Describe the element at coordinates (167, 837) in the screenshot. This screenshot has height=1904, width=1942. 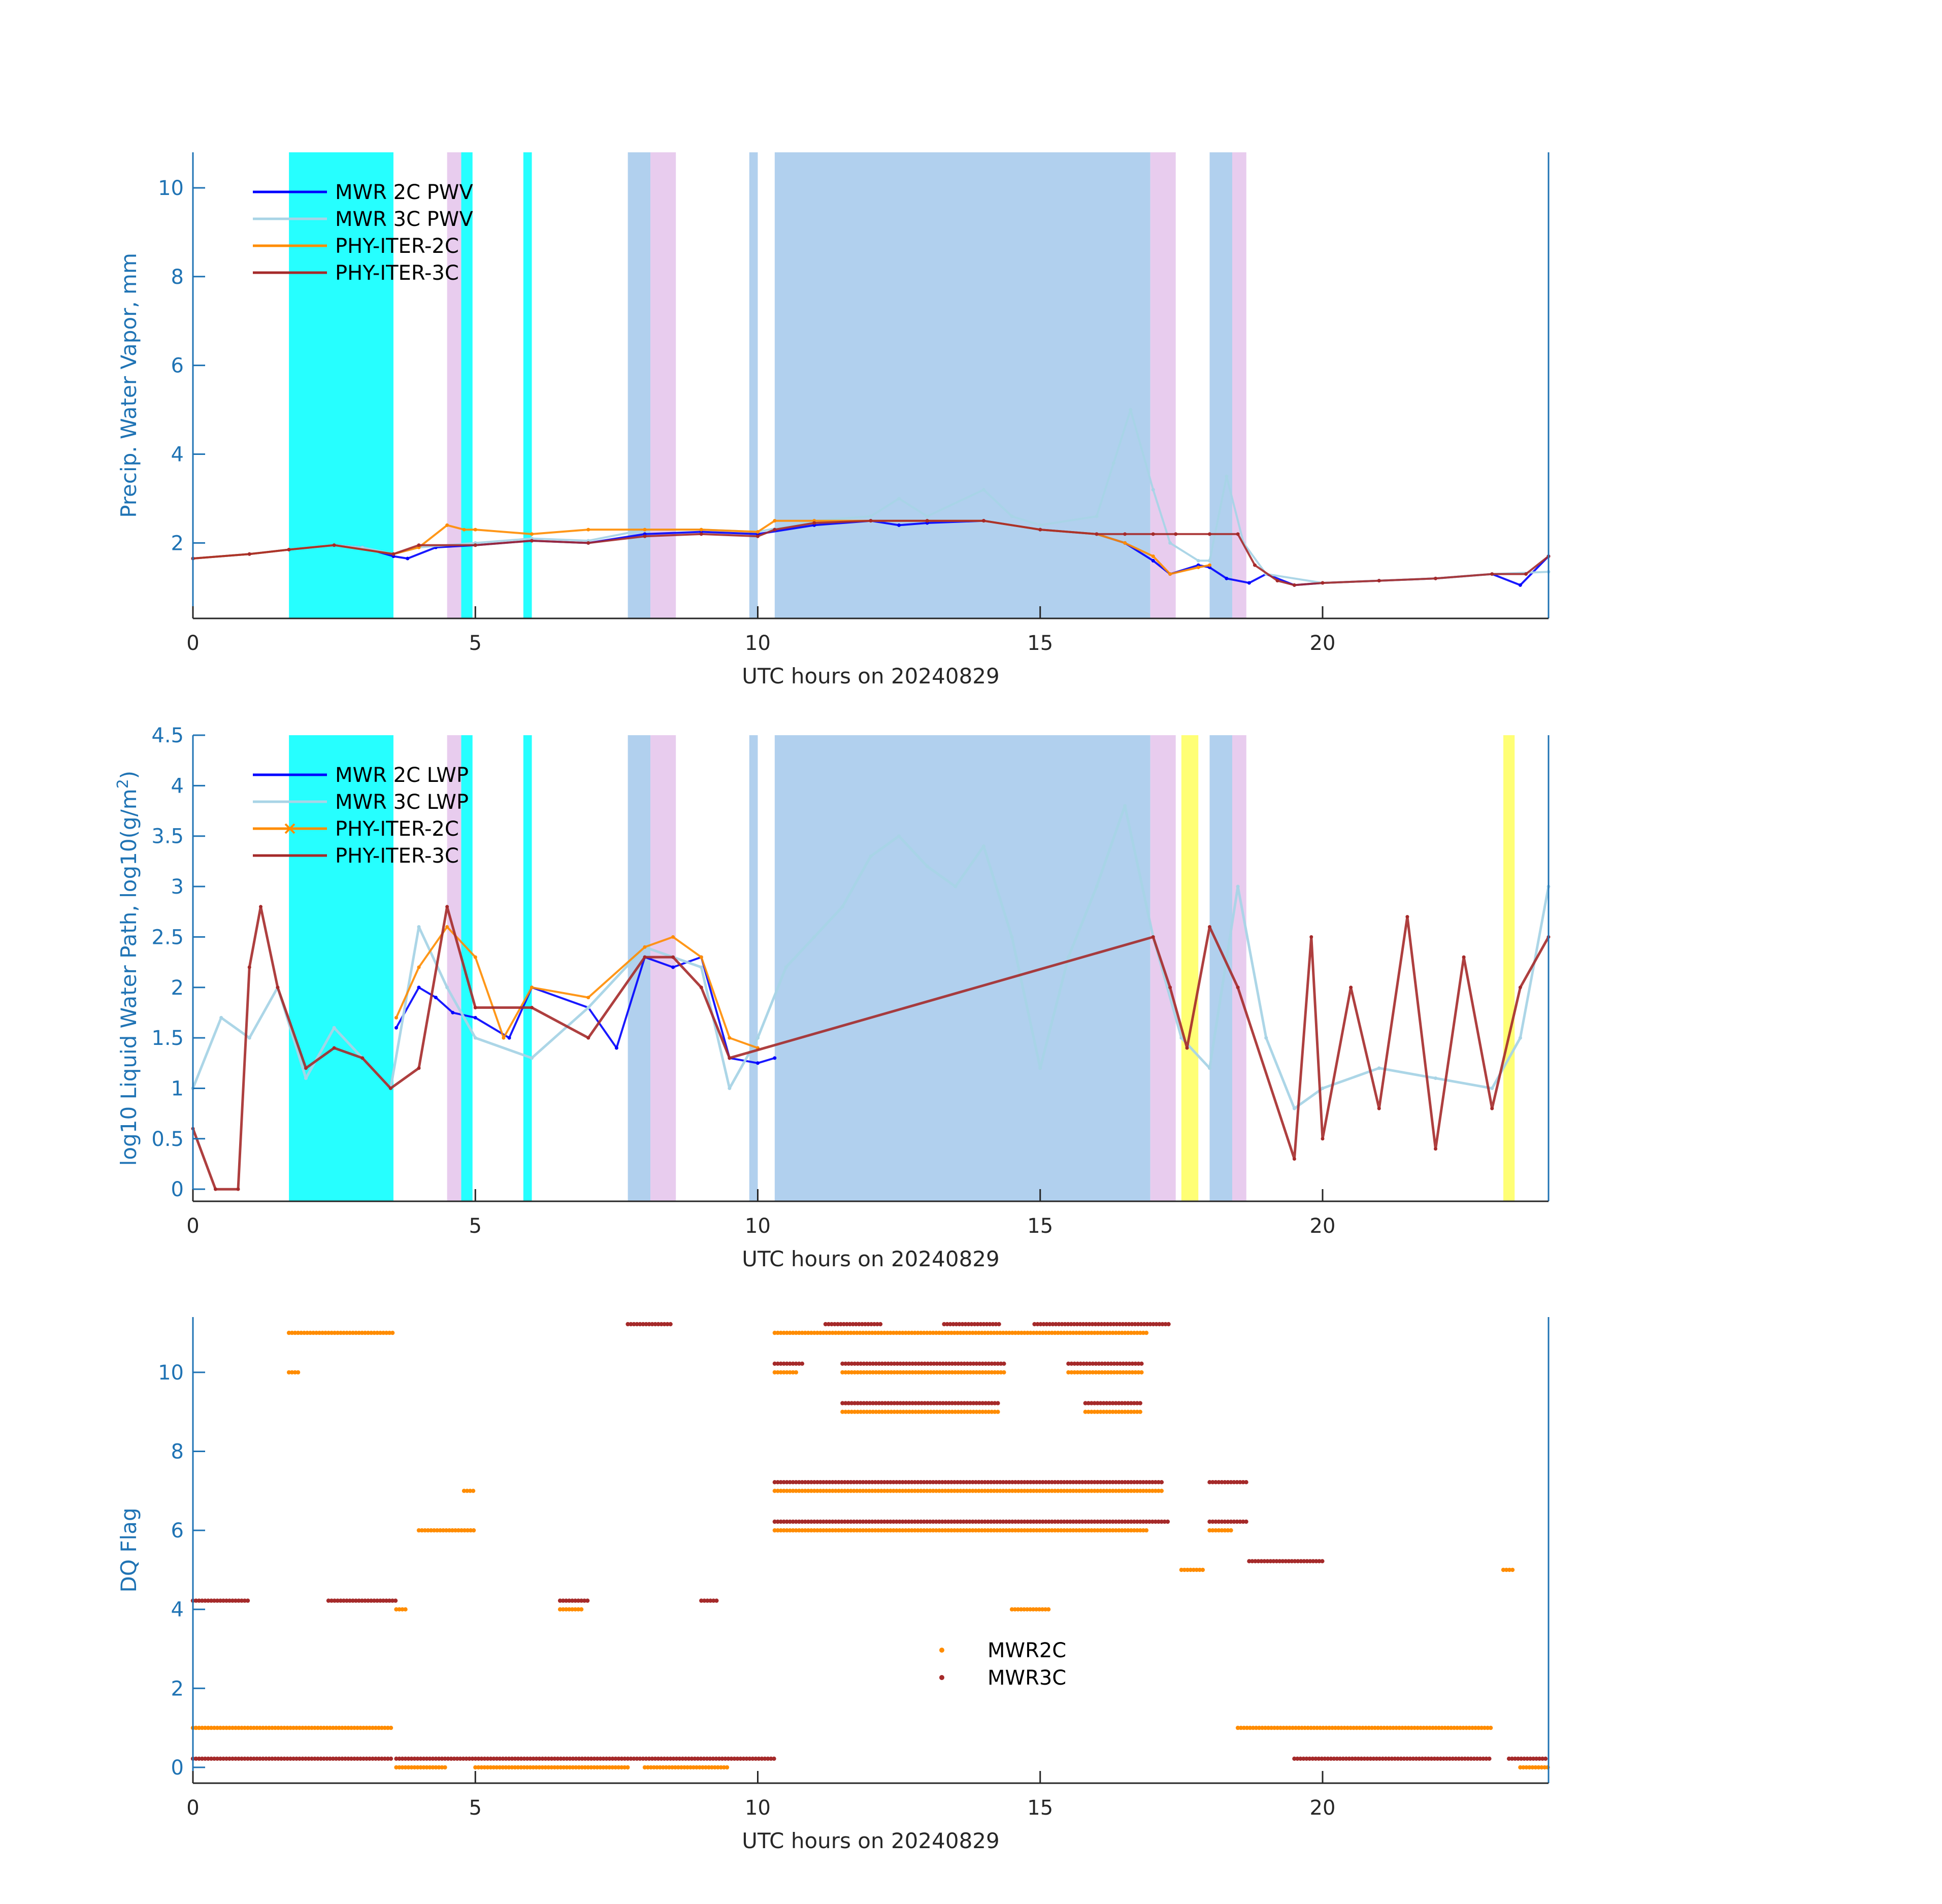
I see `lwp-y-tick-label: 3.5` at that location.